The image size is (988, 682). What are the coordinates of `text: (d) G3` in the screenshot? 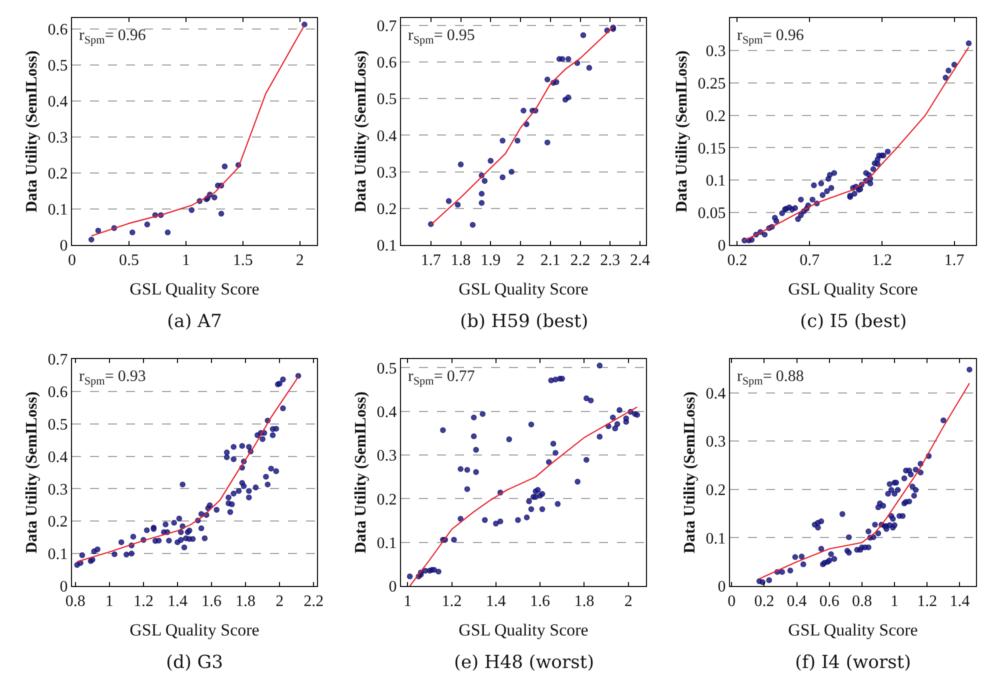 It's located at (195, 662).